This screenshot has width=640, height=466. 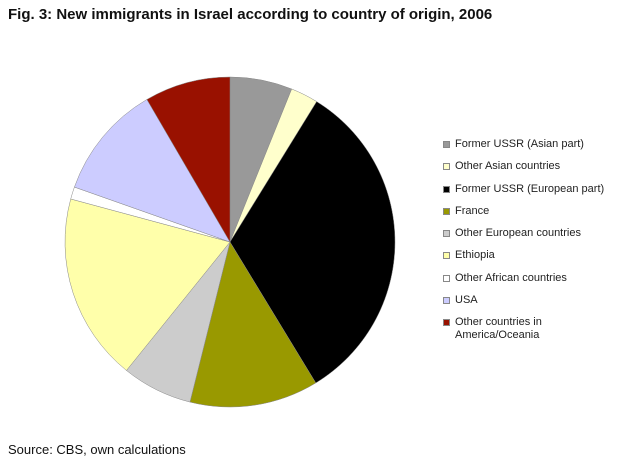 I want to click on legend-label: Other African countries, so click(x=511, y=277).